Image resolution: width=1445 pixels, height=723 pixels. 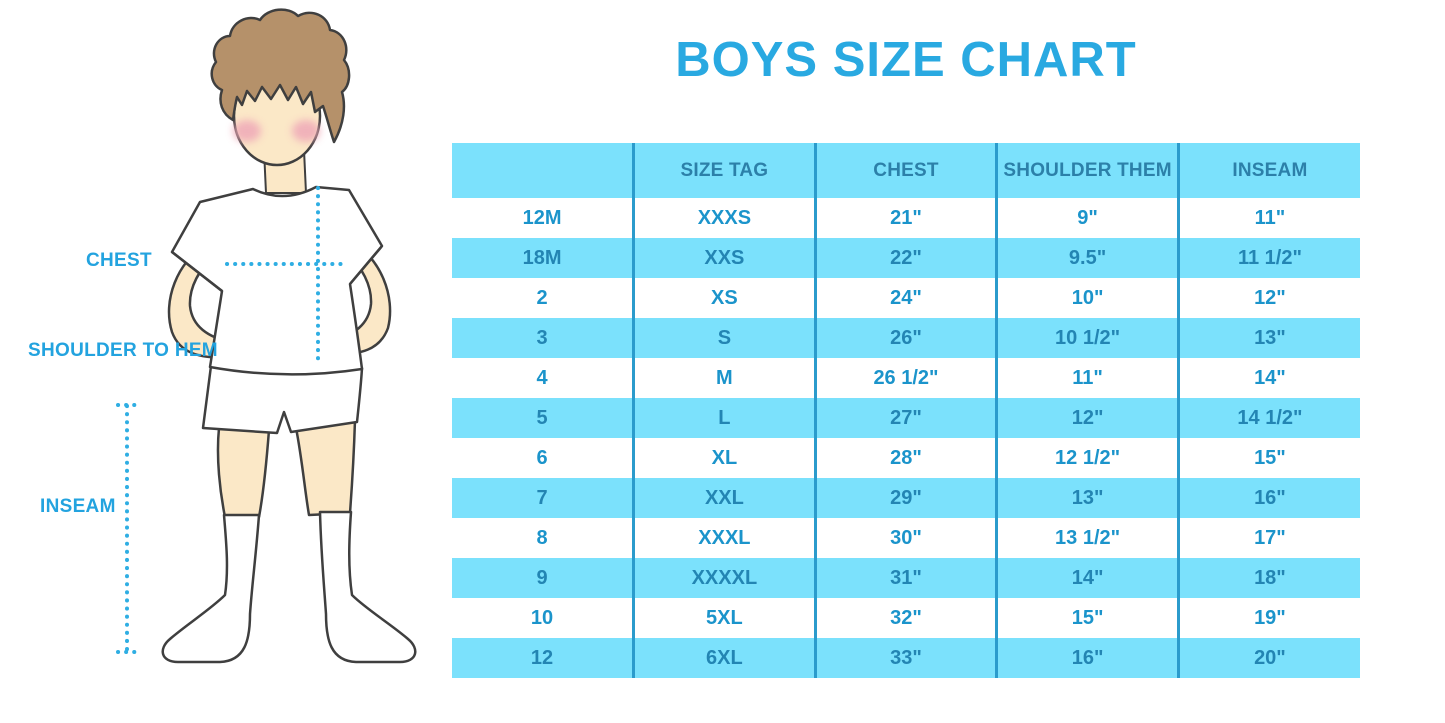 I want to click on header-cell-shoulder-hem: SHOULDER THEM, so click(x=1087, y=170).